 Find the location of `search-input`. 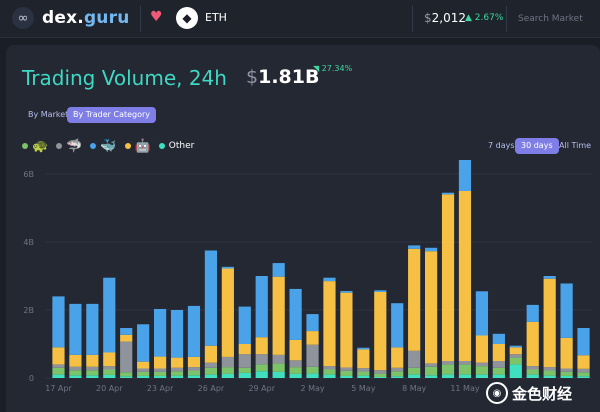

search-input is located at coordinates (557, 19).